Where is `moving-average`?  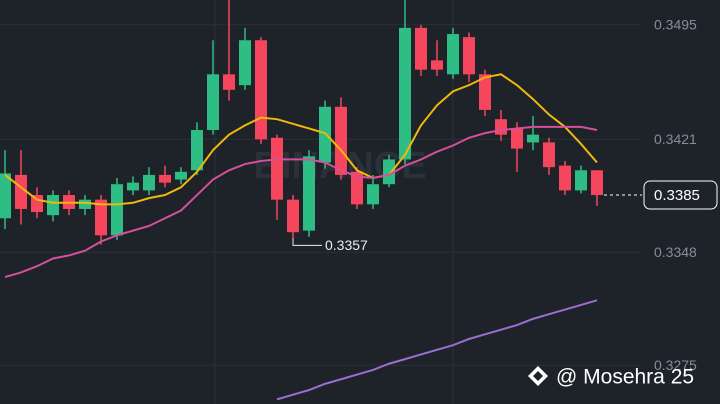 moving-average is located at coordinates (437, 350).